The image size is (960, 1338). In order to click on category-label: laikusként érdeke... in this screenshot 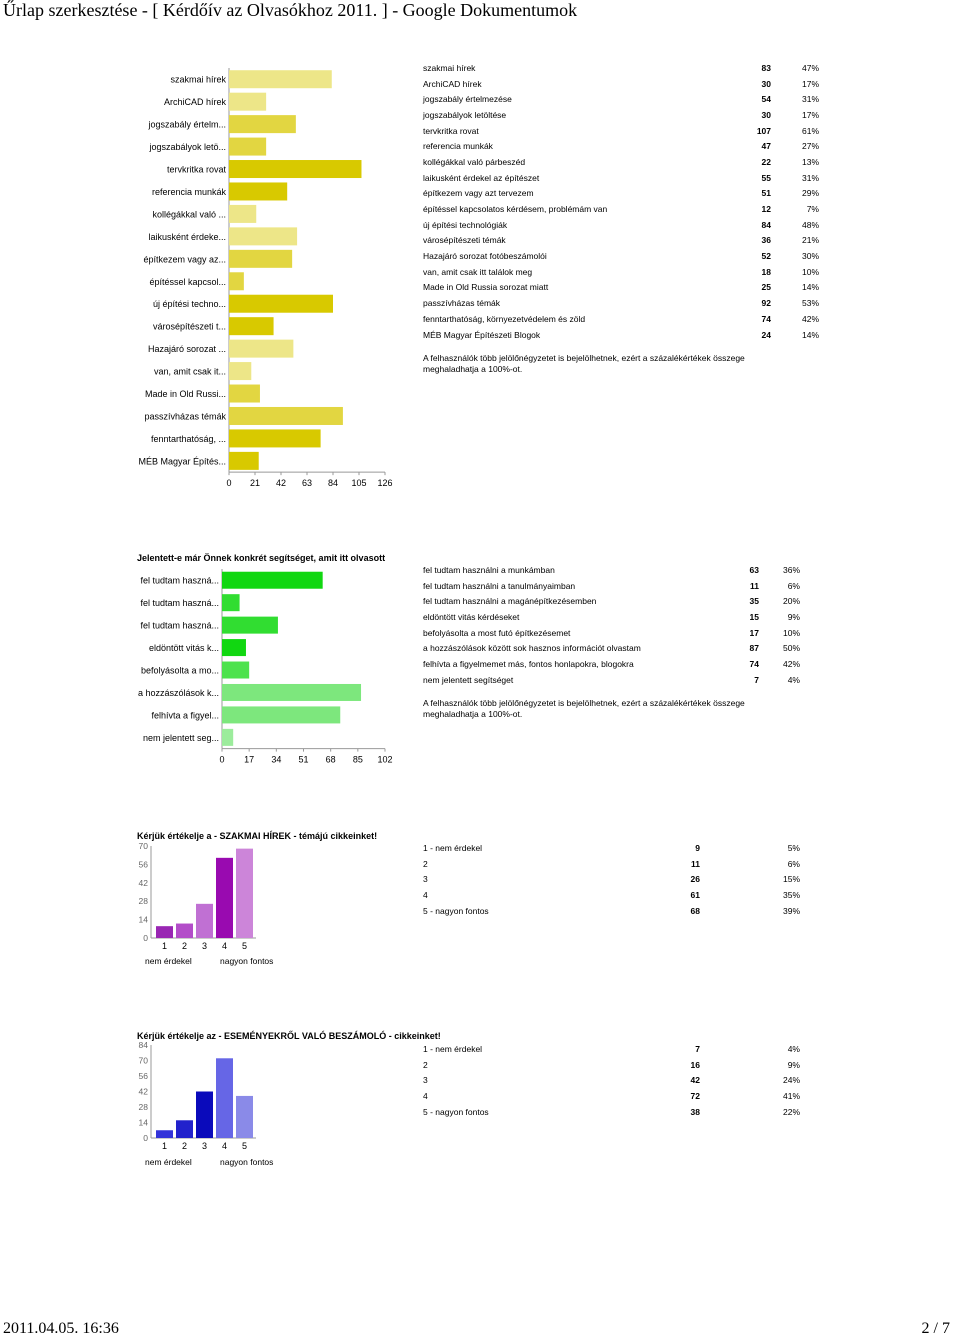, I will do `click(187, 237)`.